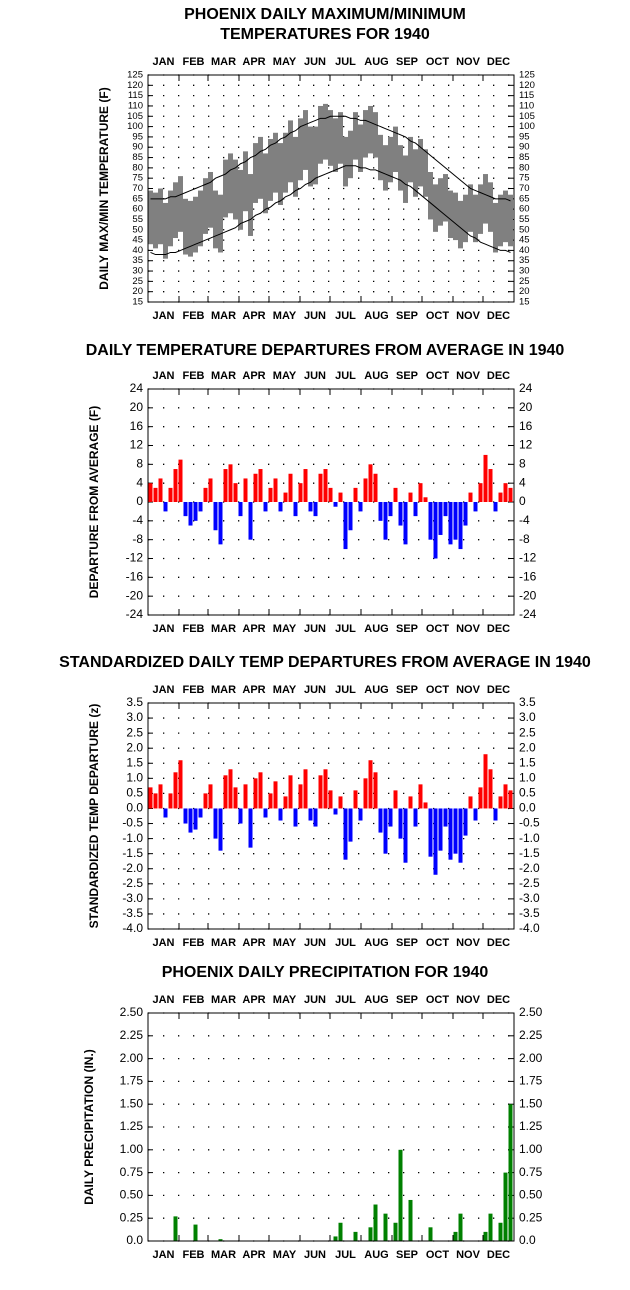  I want to click on y-tick-label: 110, so click(135, 105).